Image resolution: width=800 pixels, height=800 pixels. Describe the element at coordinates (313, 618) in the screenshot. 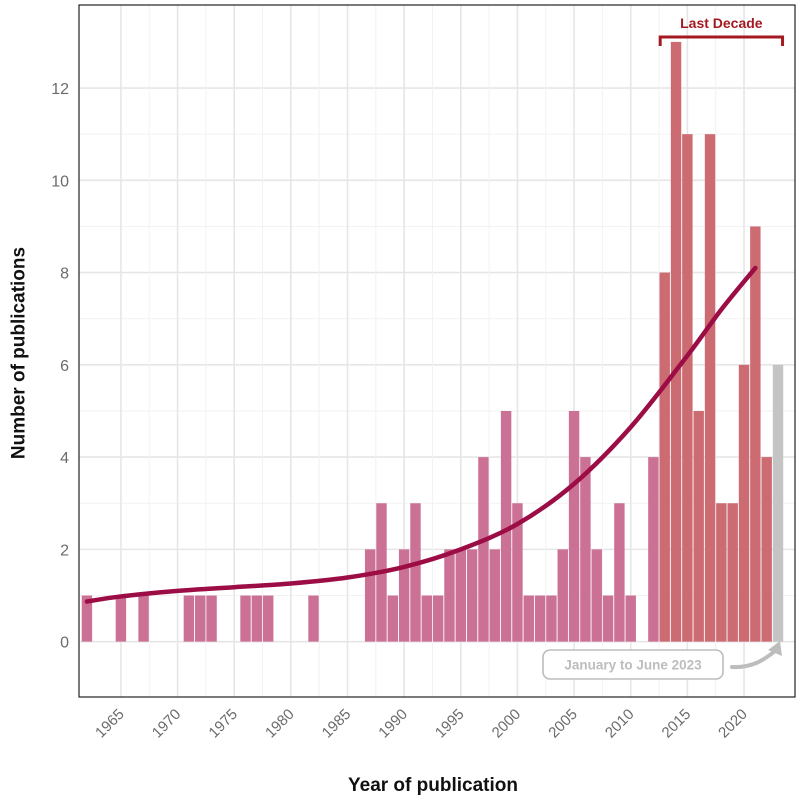

I see `bar-1982` at that location.